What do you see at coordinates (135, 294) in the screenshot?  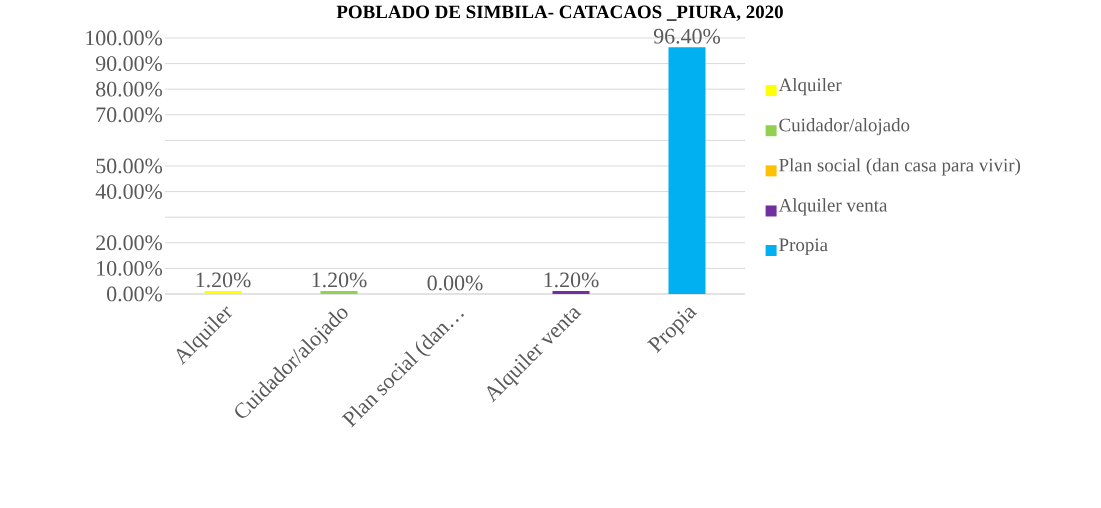 I see `y-tick-label: 0.00%` at bounding box center [135, 294].